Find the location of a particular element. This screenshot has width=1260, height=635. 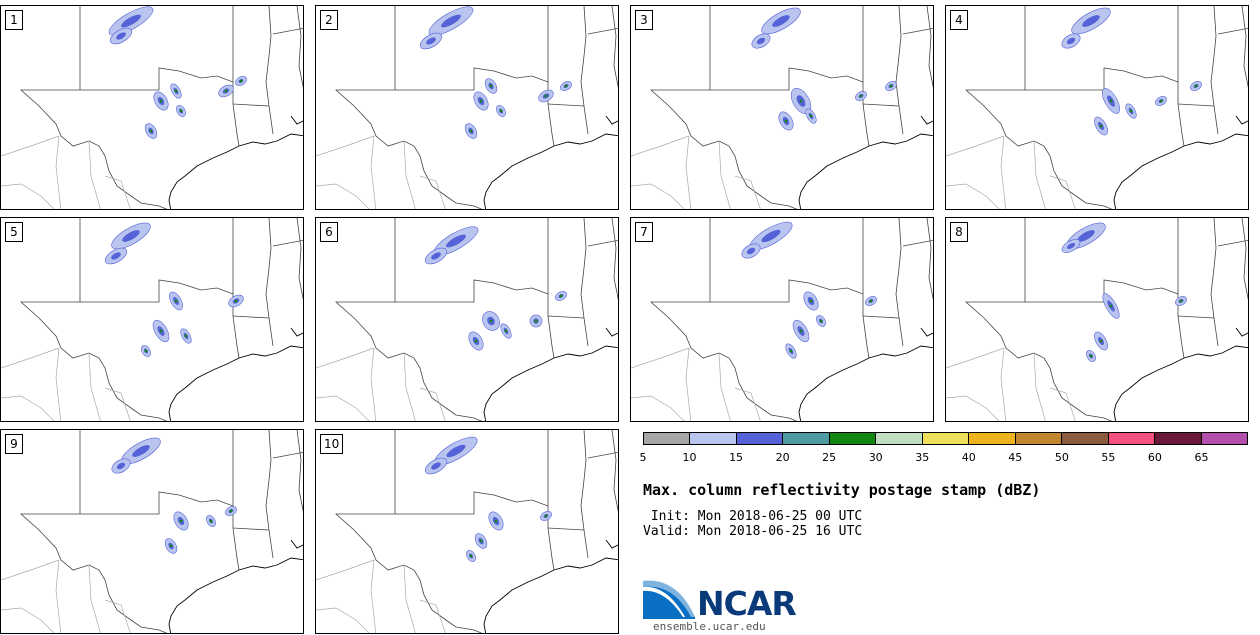

ensemble-member-panel: 5 is located at coordinates (152, 319).